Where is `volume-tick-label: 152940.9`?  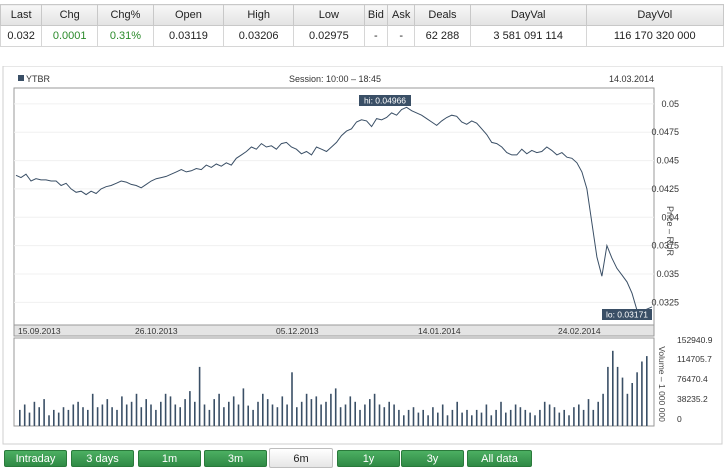 volume-tick-label: 152940.9 is located at coordinates (695, 340).